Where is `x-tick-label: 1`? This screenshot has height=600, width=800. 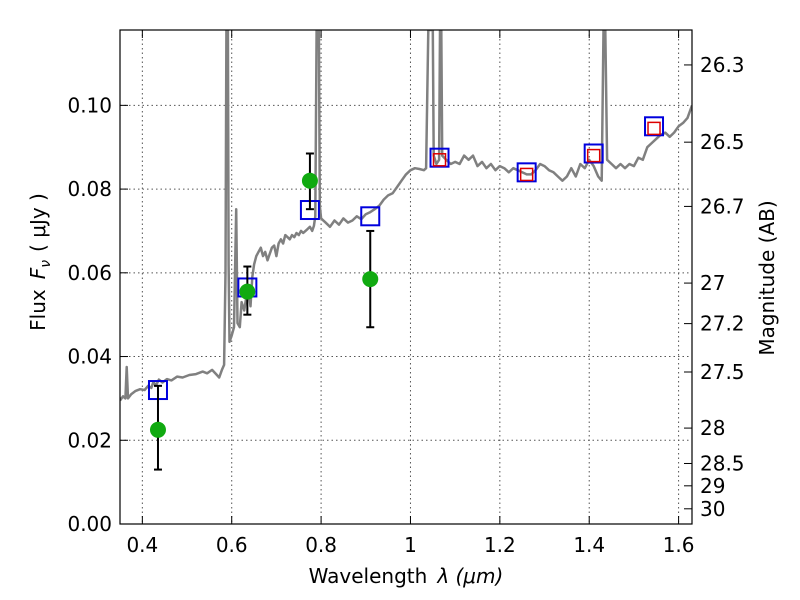 x-tick-label: 1 is located at coordinates (410, 545).